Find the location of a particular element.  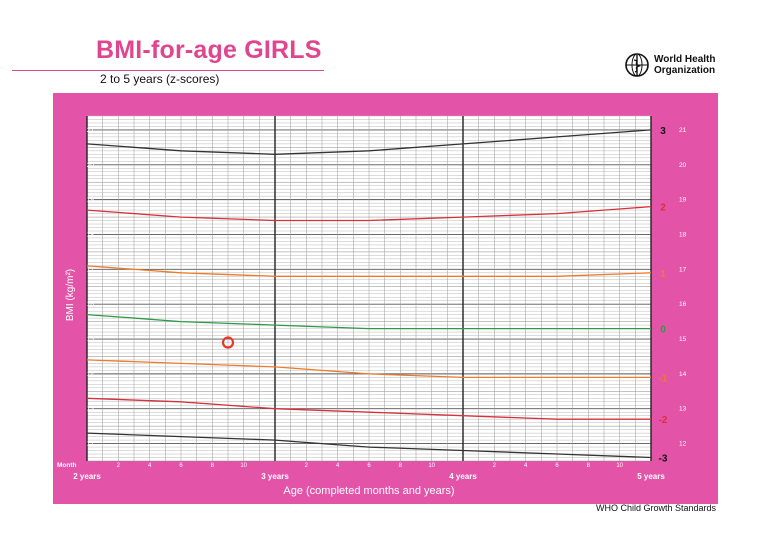

z-score-label: -3 is located at coordinates (663, 459).